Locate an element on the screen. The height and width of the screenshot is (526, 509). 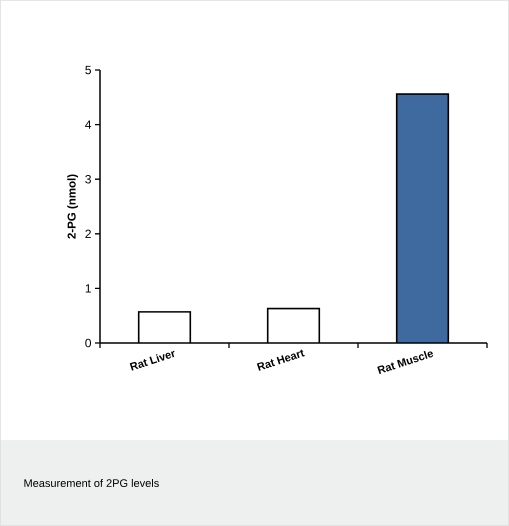
x-tick-label: Rat Liver is located at coordinates (152, 360).